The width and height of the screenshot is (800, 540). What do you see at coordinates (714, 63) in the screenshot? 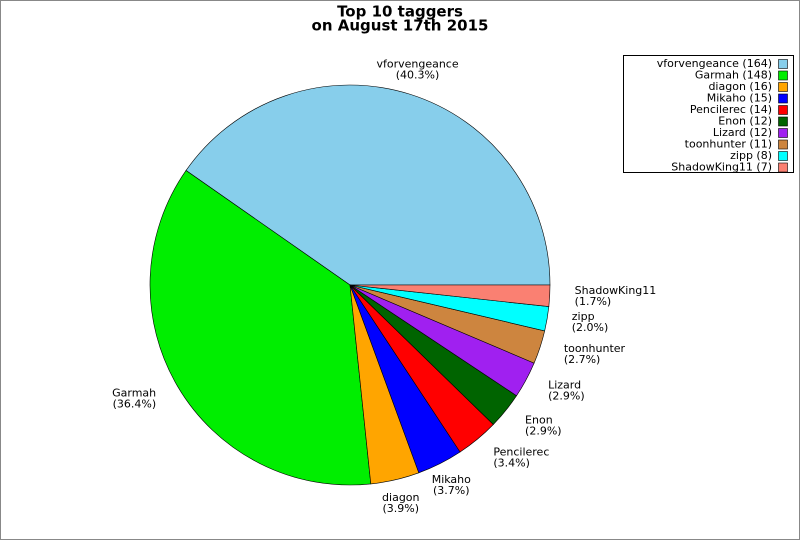
I see `legend-label: vforvengeance (164)` at bounding box center [714, 63].